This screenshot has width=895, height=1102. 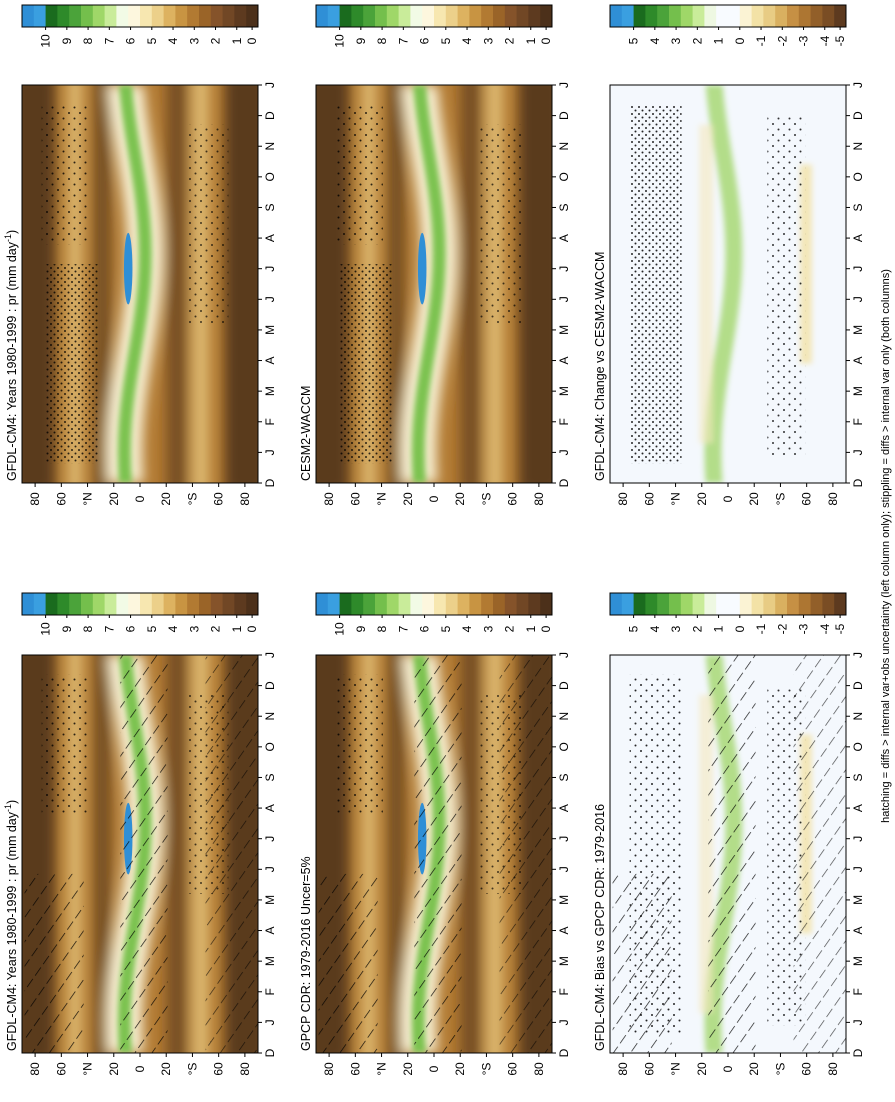 I want to click on month-tick-label: D, so click(x=270, y=482).